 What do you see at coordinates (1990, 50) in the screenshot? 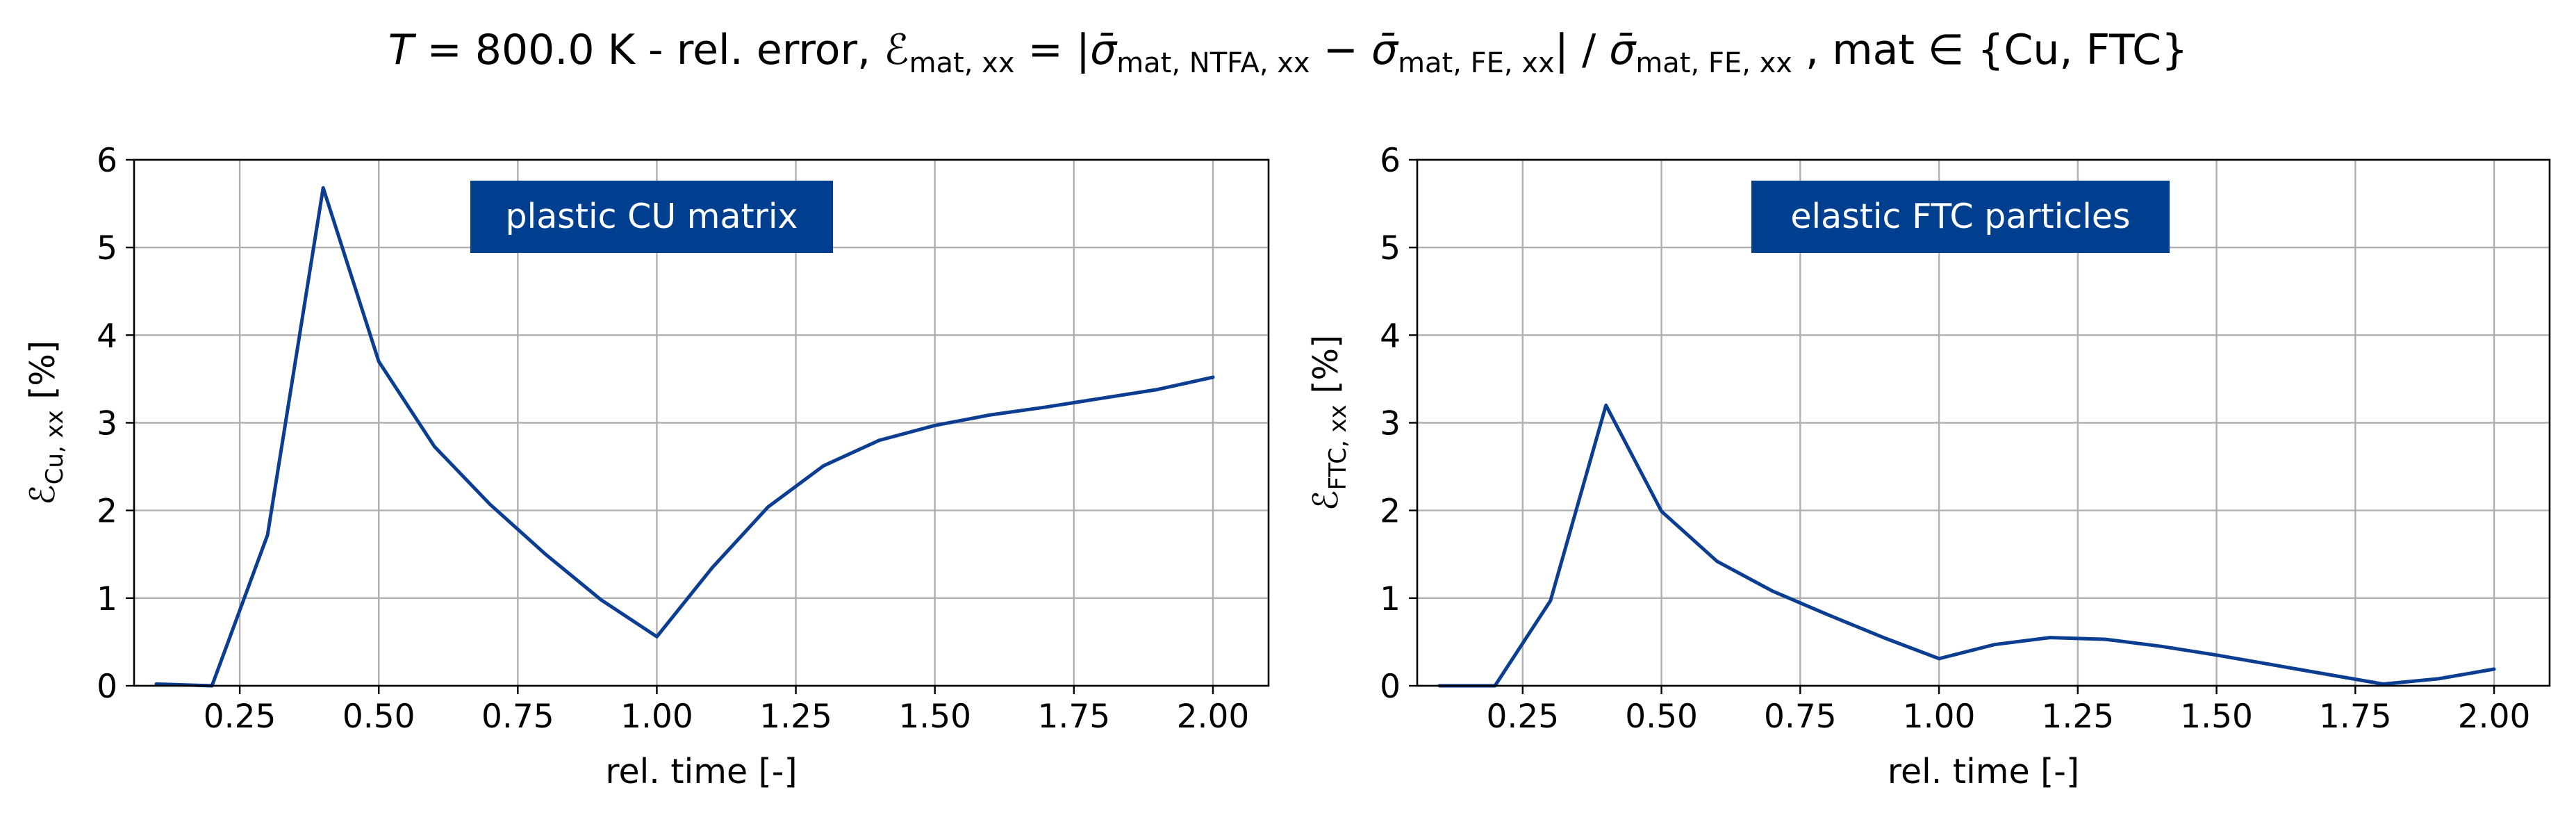
I see `title-part: , mat ∈ {Cu, FTC}` at bounding box center [1990, 50].